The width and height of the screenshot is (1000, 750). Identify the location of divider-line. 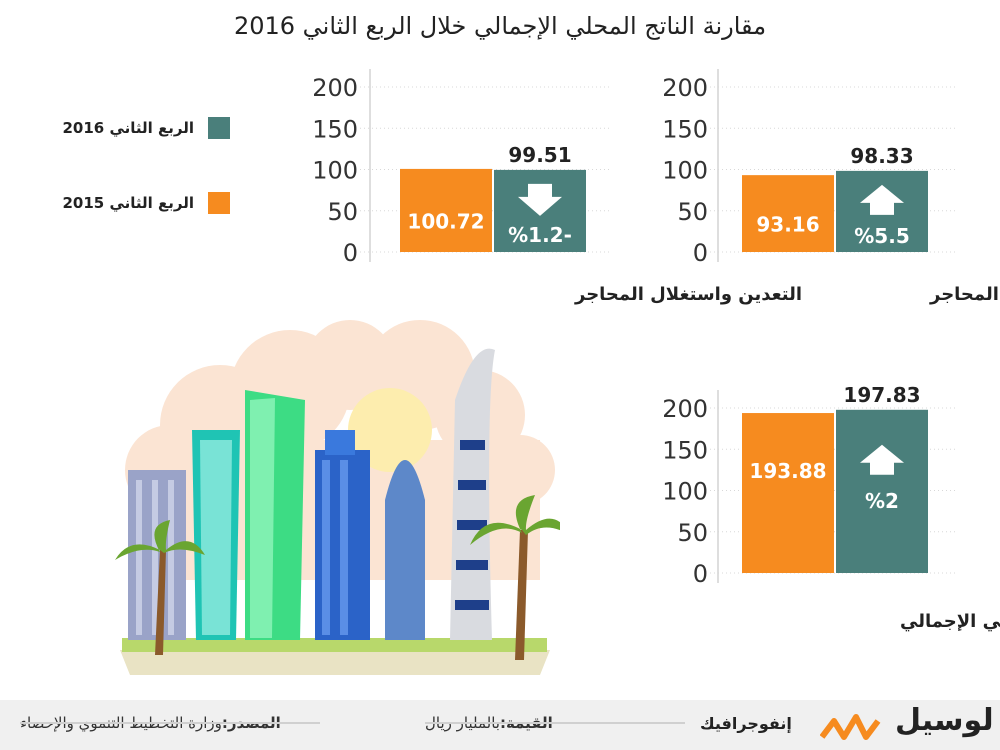
(170, 723).